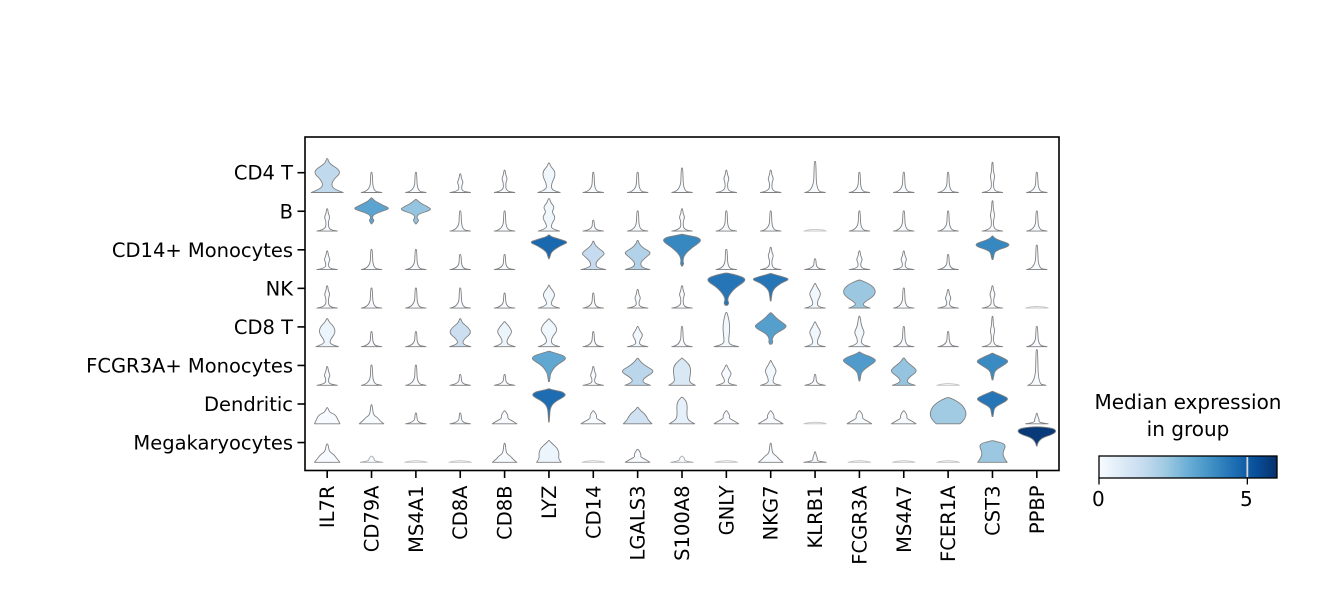 The image size is (1325, 615). Describe the element at coordinates (504, 262) in the screenshot. I see `violin-CD14-Monocytes-CD8B` at that location.